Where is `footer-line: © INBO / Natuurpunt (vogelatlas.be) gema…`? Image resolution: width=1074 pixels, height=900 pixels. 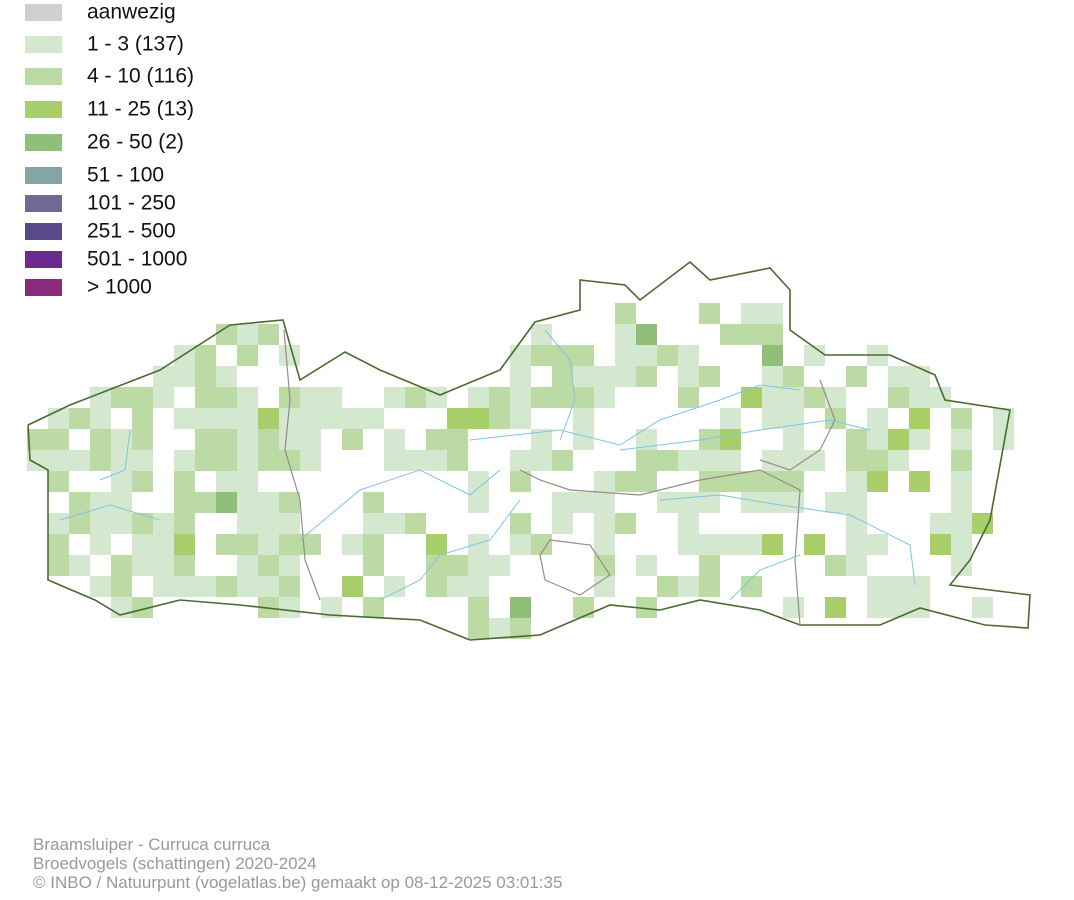
footer-line: © INBO / Natuurpunt (vogelatlas.be) gema… is located at coordinates (297, 882).